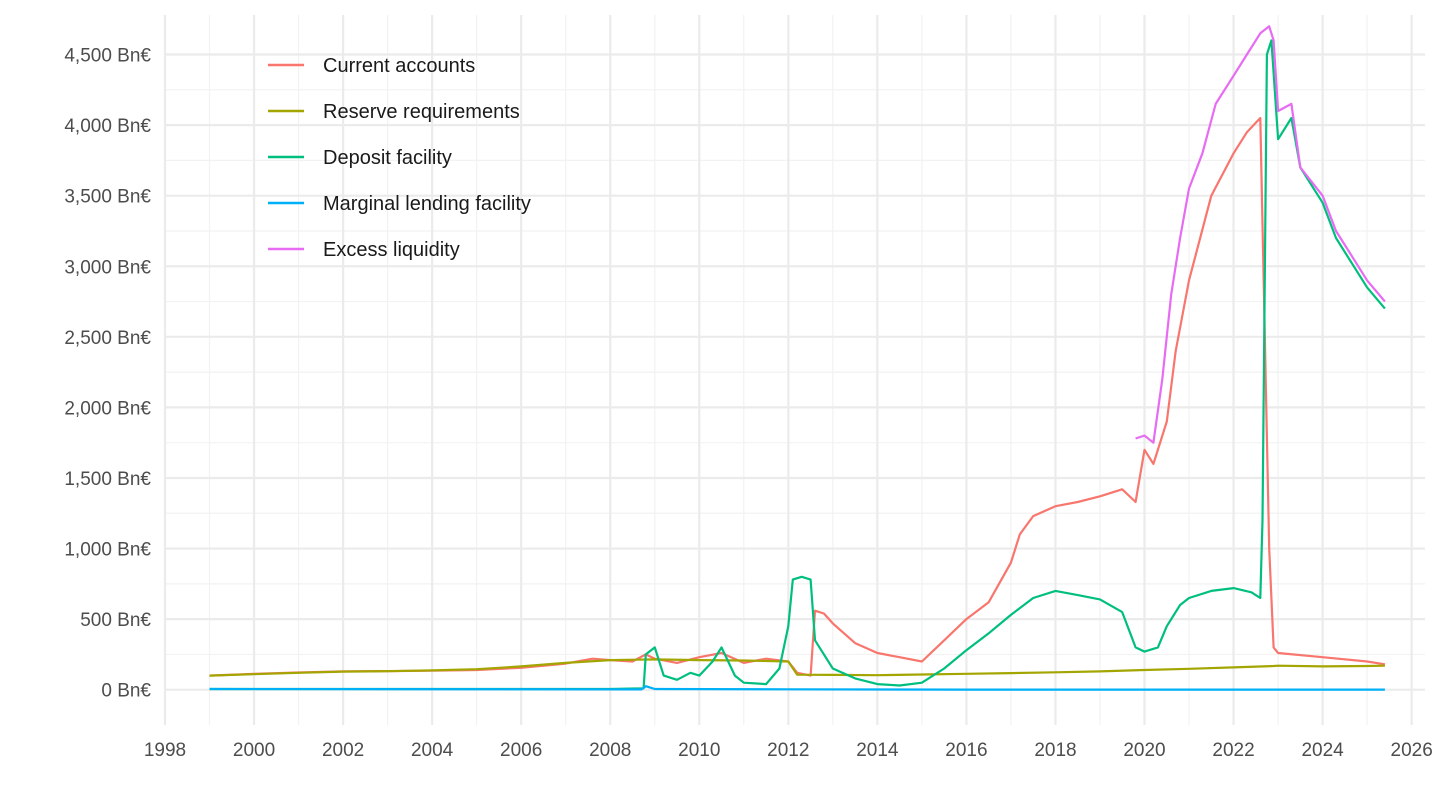 Image resolution: width=1440 pixels, height=810 pixels. Describe the element at coordinates (165, 750) in the screenshot. I see `x-tick-label: 1998` at that location.